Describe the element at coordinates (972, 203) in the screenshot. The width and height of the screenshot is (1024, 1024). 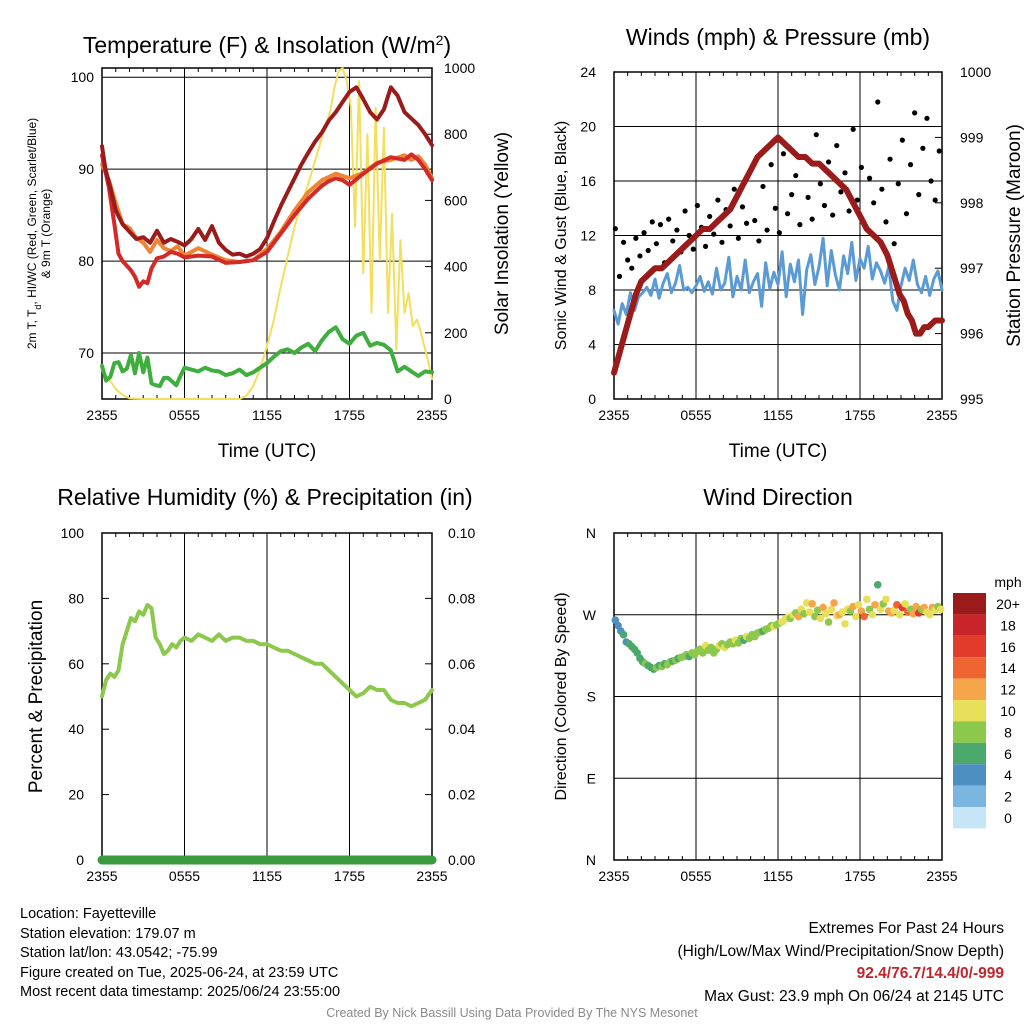
I see `y2-tick-label: 998` at that location.